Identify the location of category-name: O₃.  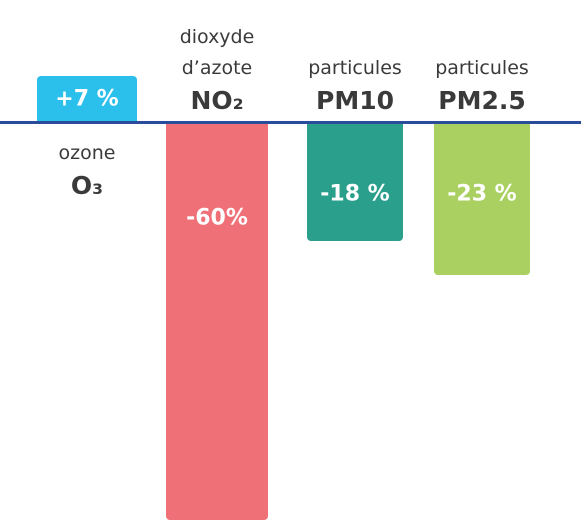
(87, 185).